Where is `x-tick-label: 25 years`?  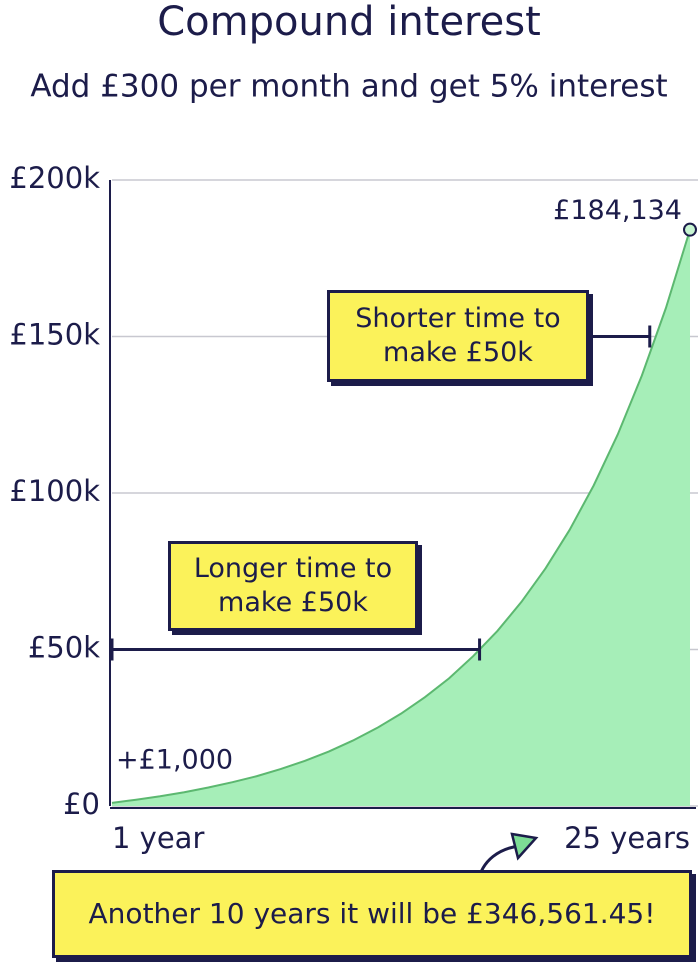
x-tick-label: 25 years is located at coordinates (627, 838).